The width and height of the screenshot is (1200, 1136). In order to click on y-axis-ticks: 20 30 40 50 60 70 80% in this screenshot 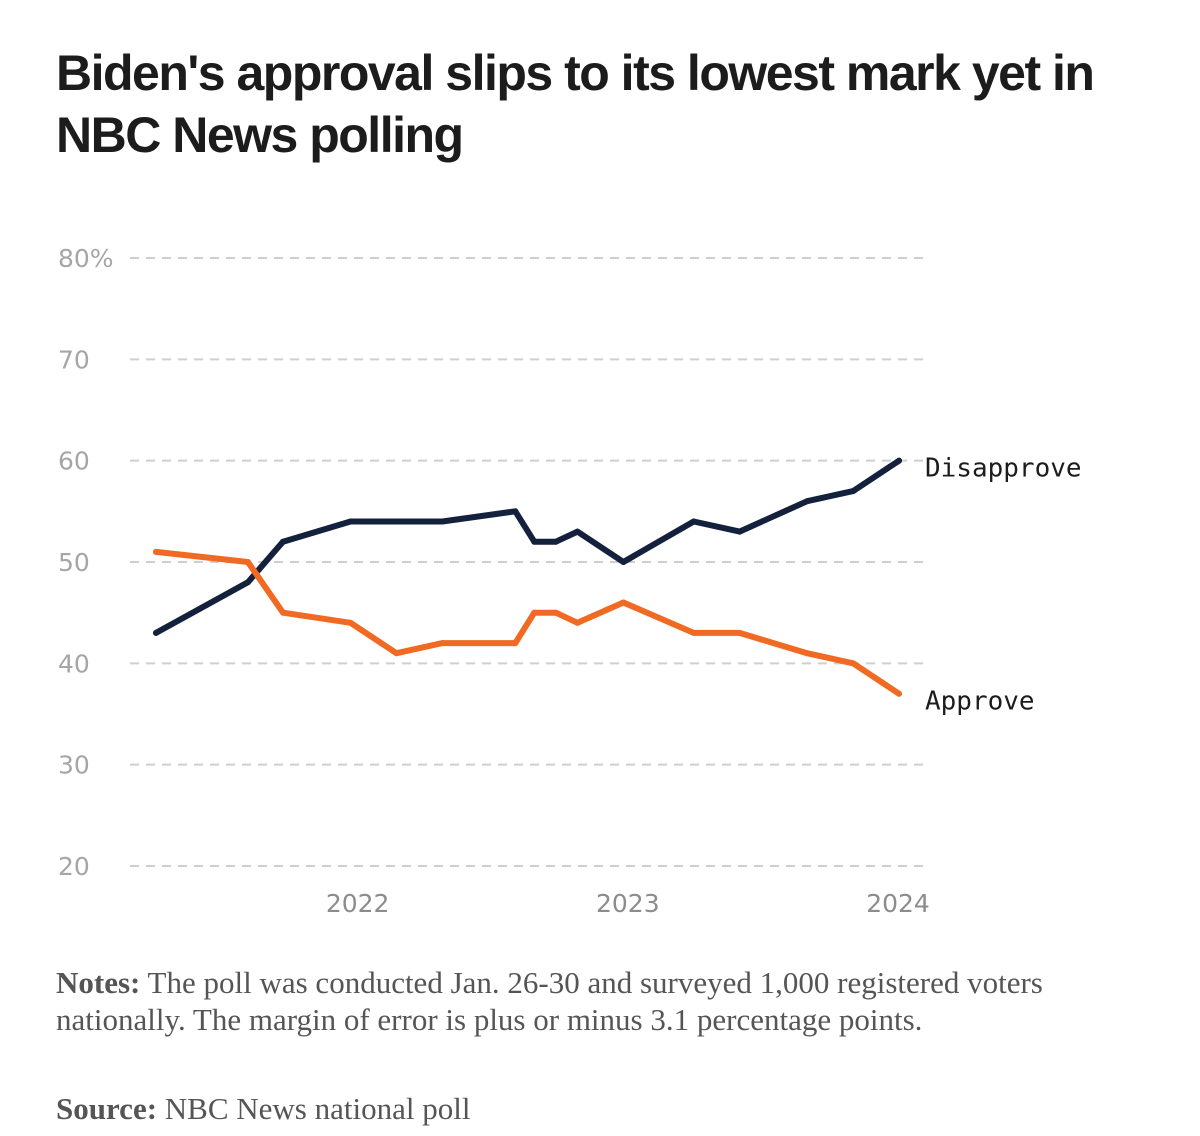, I will do `click(86, 562)`.